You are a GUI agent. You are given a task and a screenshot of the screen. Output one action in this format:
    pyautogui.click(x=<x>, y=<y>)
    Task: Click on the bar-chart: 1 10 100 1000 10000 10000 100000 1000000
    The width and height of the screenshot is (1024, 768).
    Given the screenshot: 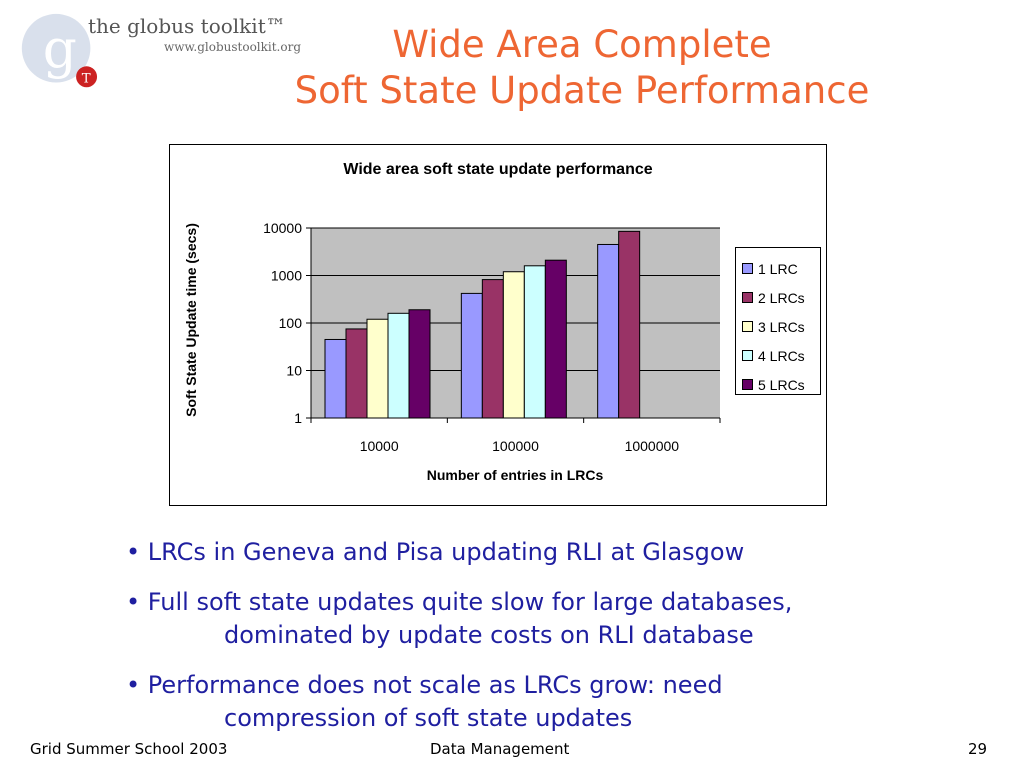 What is the action you would take?
    pyautogui.click(x=492, y=337)
    